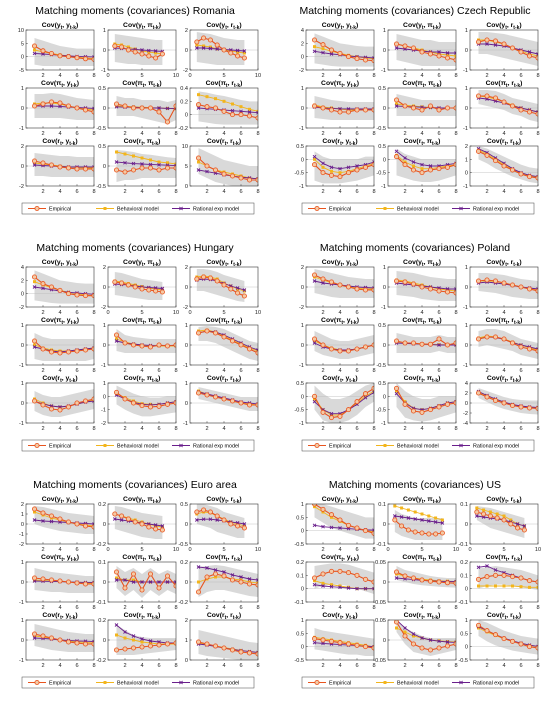 Image resolution: width=550 pixels, height=701 pixels. I want to click on legend-box, so click(138, 208).